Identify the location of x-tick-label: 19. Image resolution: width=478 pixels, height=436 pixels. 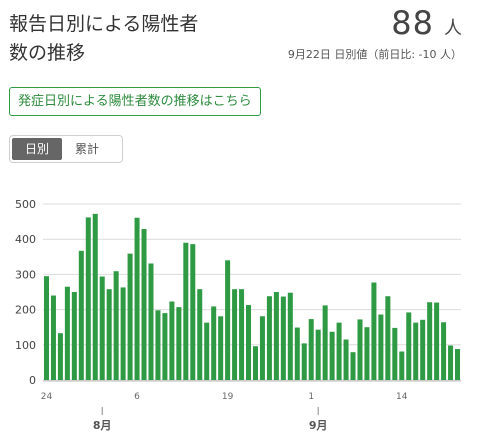
(228, 397).